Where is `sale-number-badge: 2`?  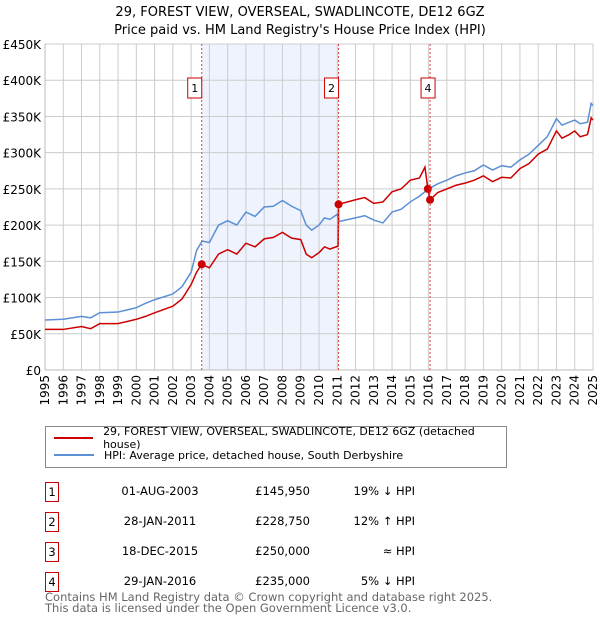
sale-number-badge: 2 is located at coordinates (52, 522).